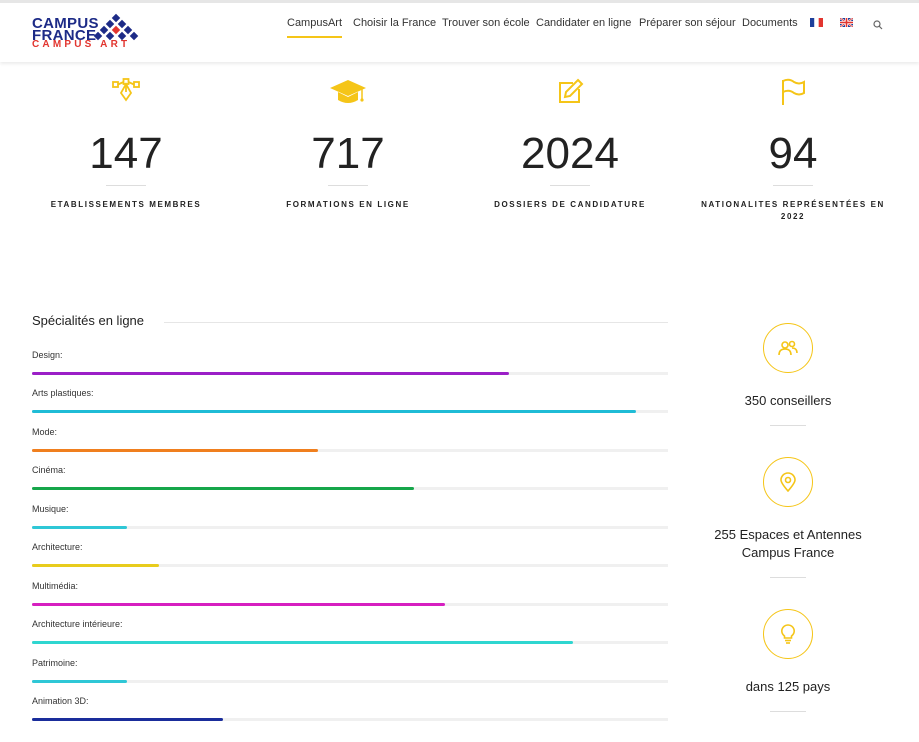  I want to click on skill-name: Animation 3D:, so click(60, 701).